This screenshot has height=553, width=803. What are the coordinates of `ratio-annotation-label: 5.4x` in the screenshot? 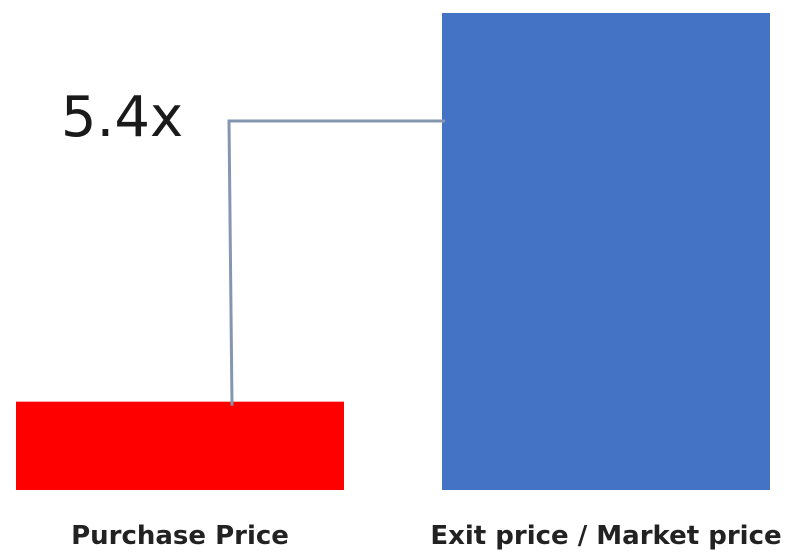 It's located at (122, 117).